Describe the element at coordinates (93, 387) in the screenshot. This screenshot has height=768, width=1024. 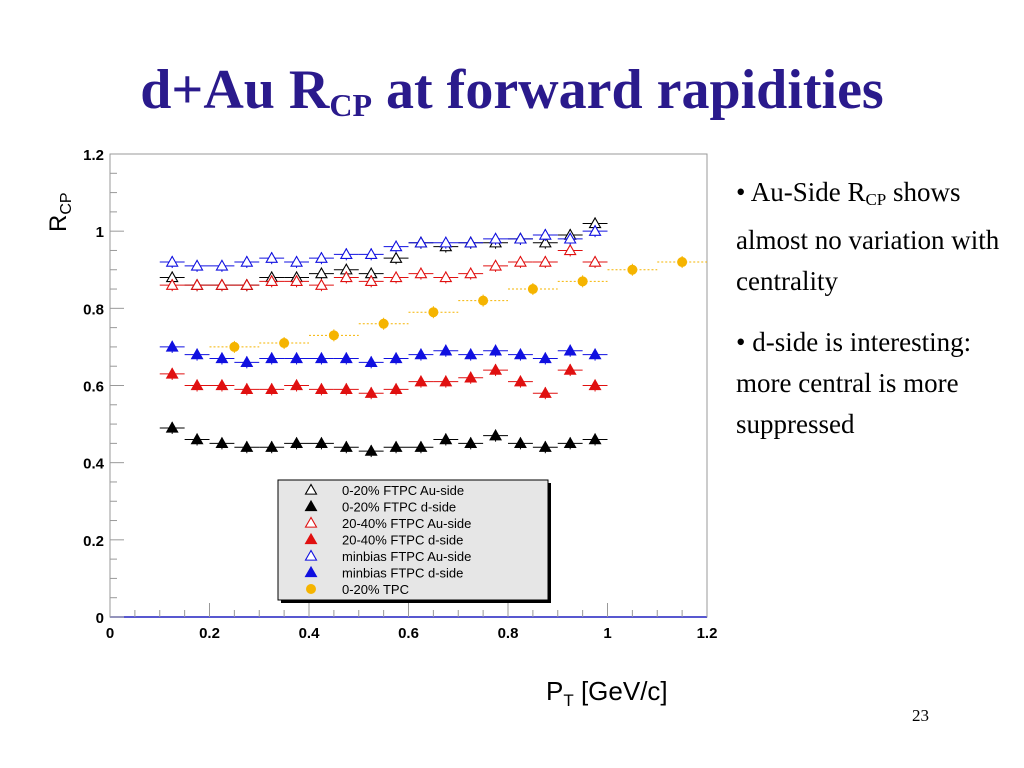
I see `y-tick-label: 0.6` at that location.